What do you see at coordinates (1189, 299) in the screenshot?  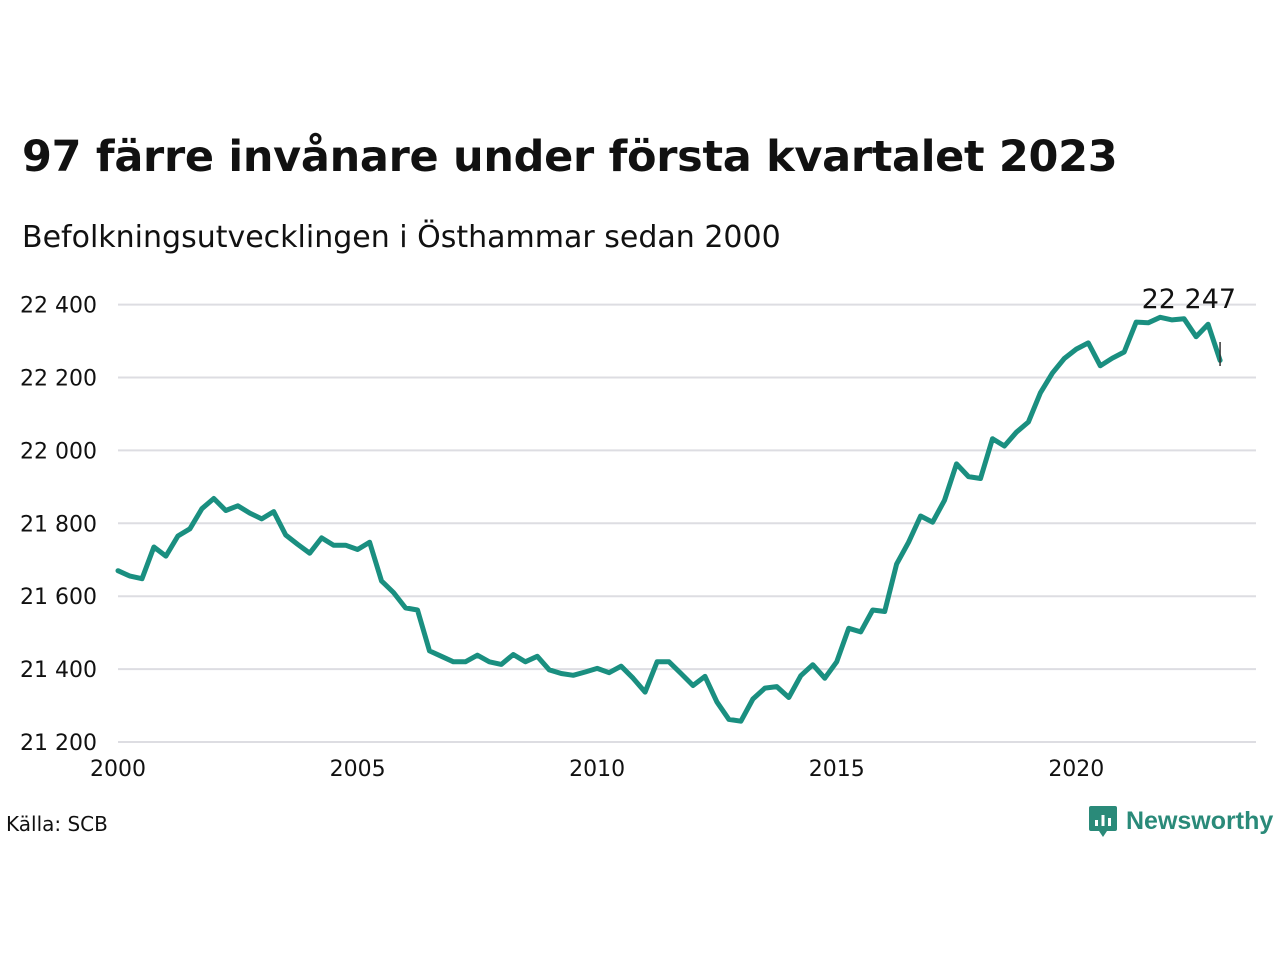 I see `last-value-label: 22 247` at bounding box center [1189, 299].